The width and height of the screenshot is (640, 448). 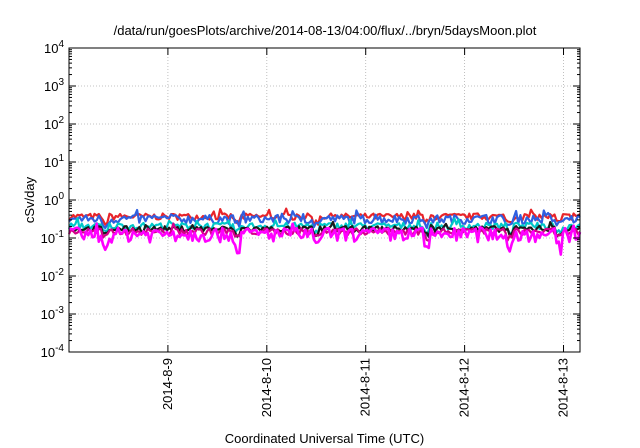 What do you see at coordinates (53, 351) in the screenshot?
I see `y-tick-label: 10⁻⁴` at bounding box center [53, 351].